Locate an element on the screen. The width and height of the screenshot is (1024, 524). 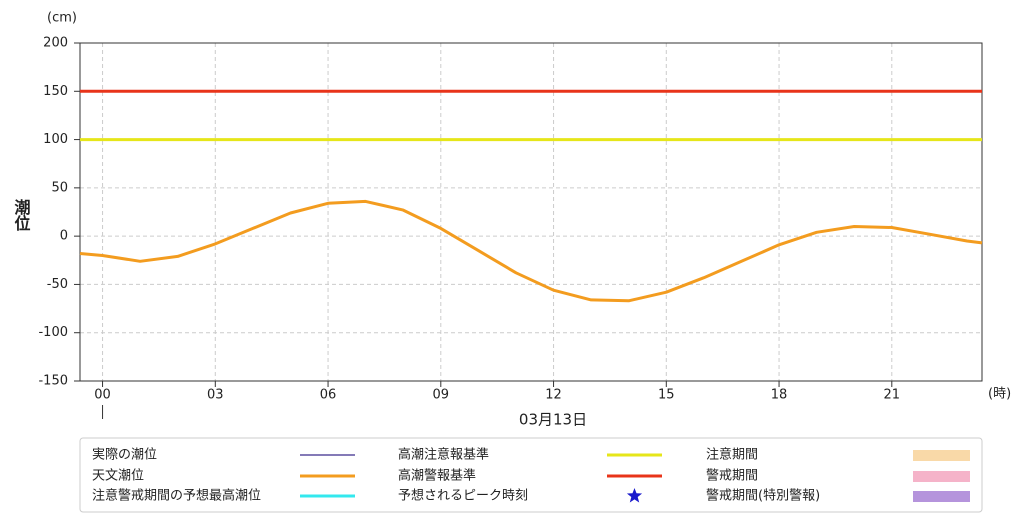
legend-label: 高潮注意報基準 is located at coordinates (443, 455).